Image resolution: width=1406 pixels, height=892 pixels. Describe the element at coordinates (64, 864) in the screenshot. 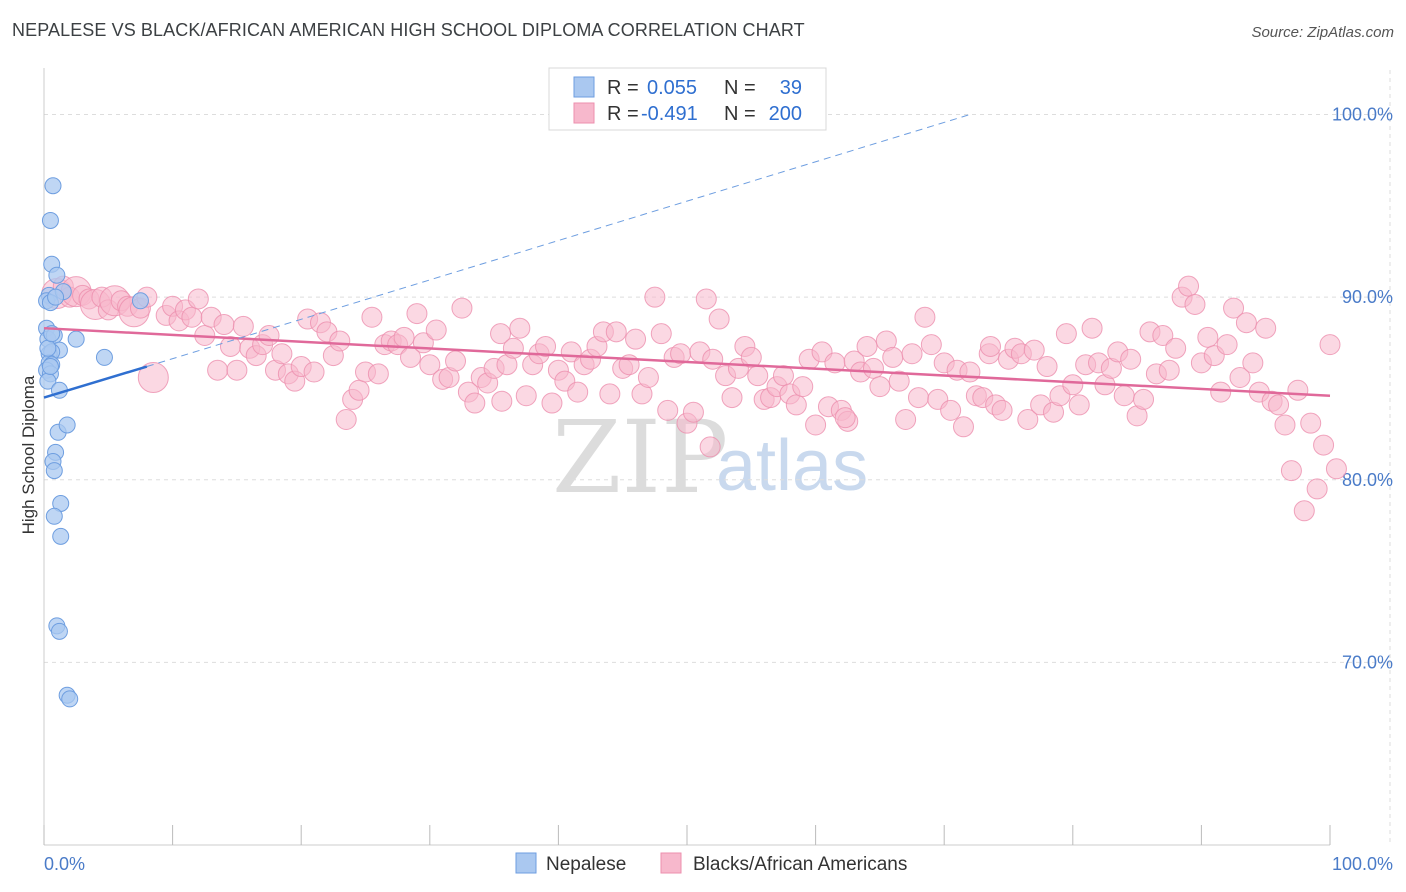

I see `x-tick-label: 0.0%` at that location.